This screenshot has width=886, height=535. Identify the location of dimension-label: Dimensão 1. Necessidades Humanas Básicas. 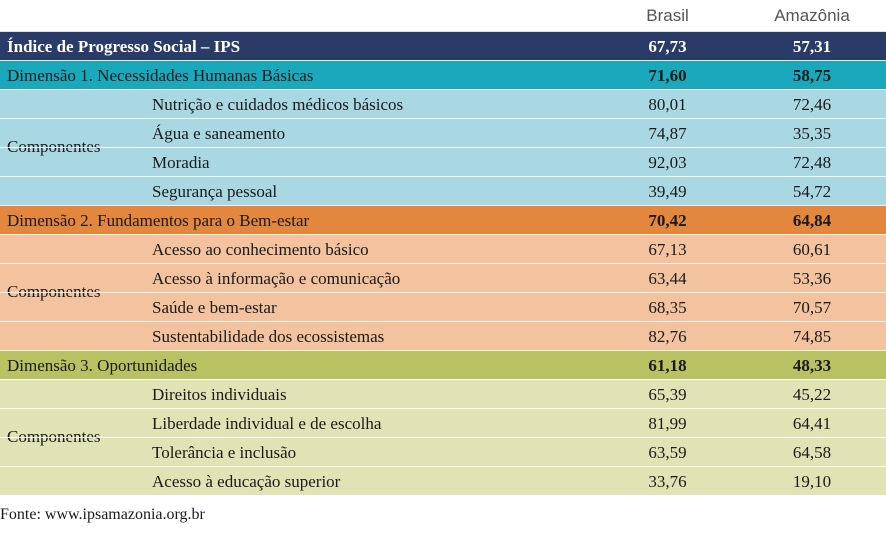
(160, 75).